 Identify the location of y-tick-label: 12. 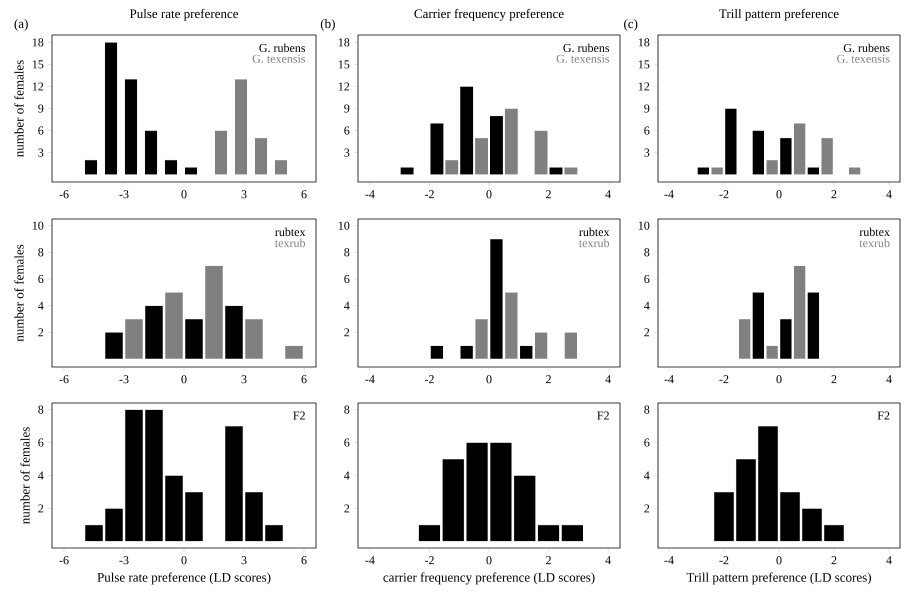
(644, 86).